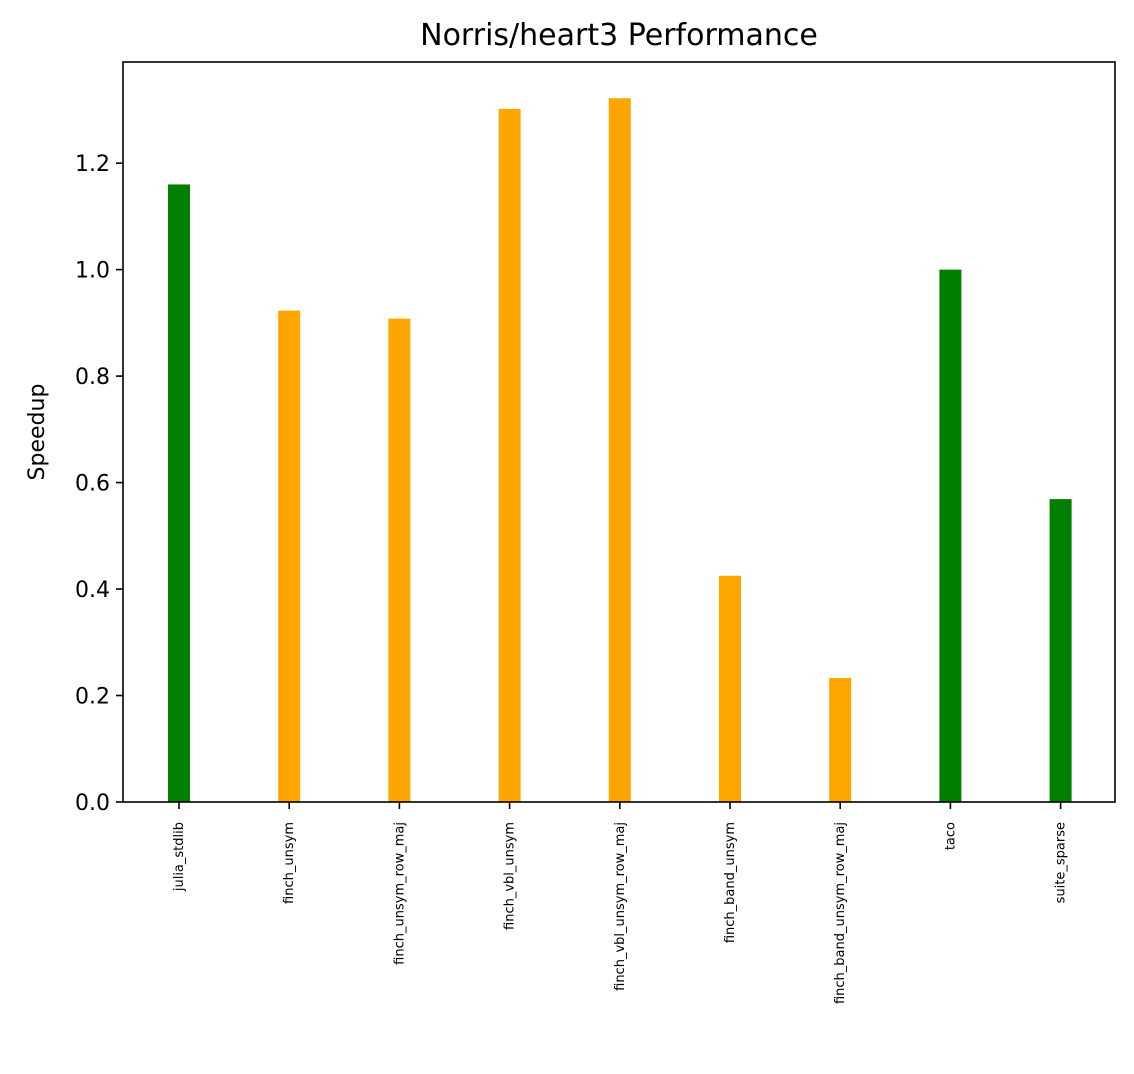 The image size is (1134, 1074). I want to click on bar-taco, so click(950, 536).